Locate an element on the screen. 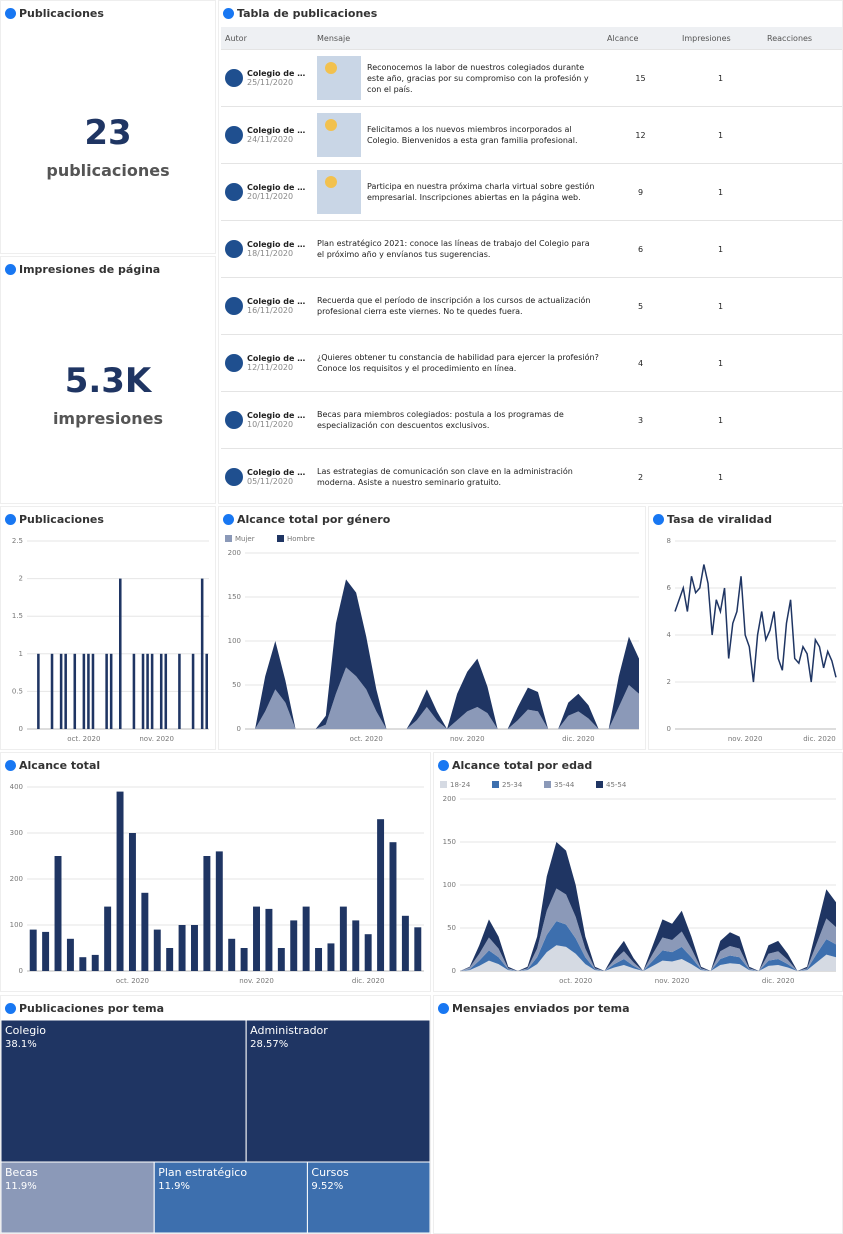 Image resolution: width=843 pixels, height=1234 pixels. author: Colegio de Administradores24/11/2020 is located at coordinates (267, 135).